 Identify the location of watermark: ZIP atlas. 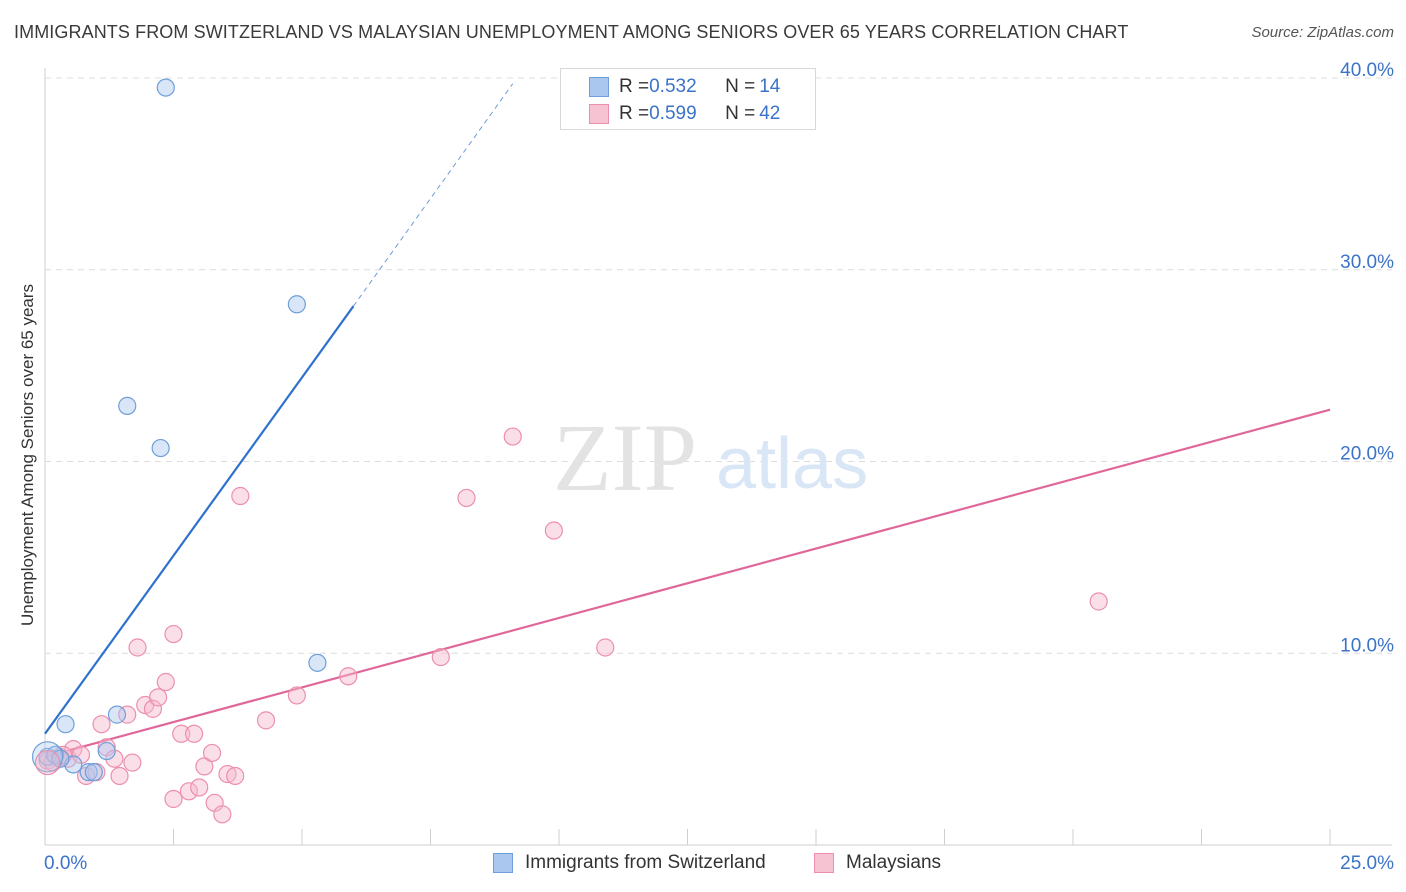
(710, 457).